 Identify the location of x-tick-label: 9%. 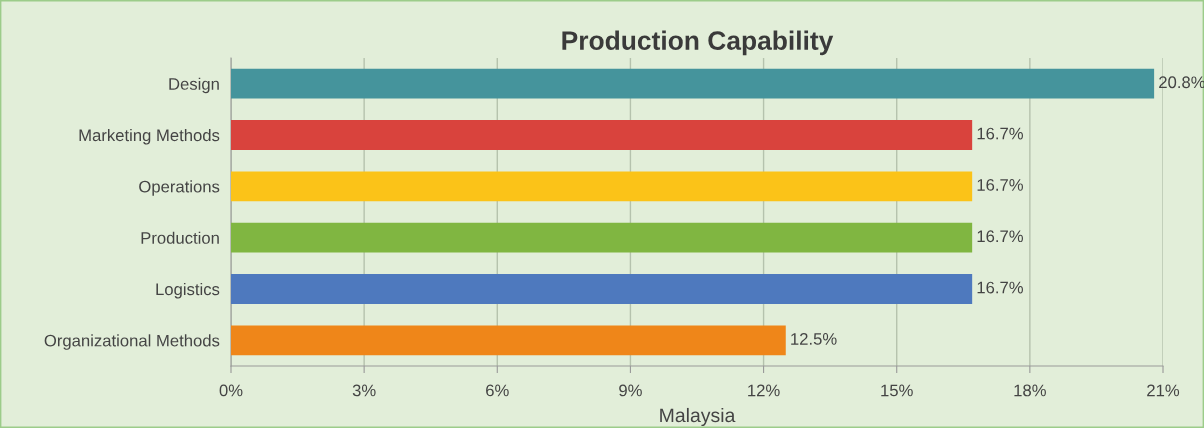
(630, 390).